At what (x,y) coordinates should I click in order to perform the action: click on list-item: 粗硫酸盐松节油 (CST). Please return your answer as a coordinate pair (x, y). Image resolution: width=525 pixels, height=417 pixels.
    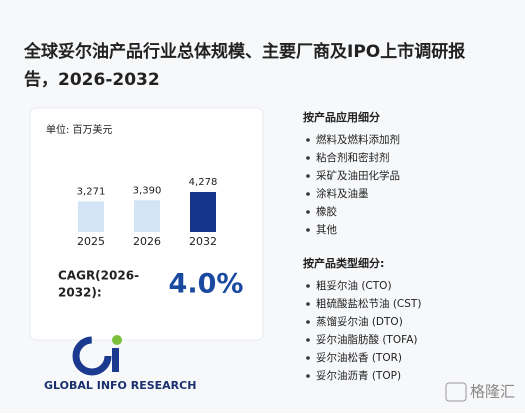
    Looking at the image, I should click on (368, 303).